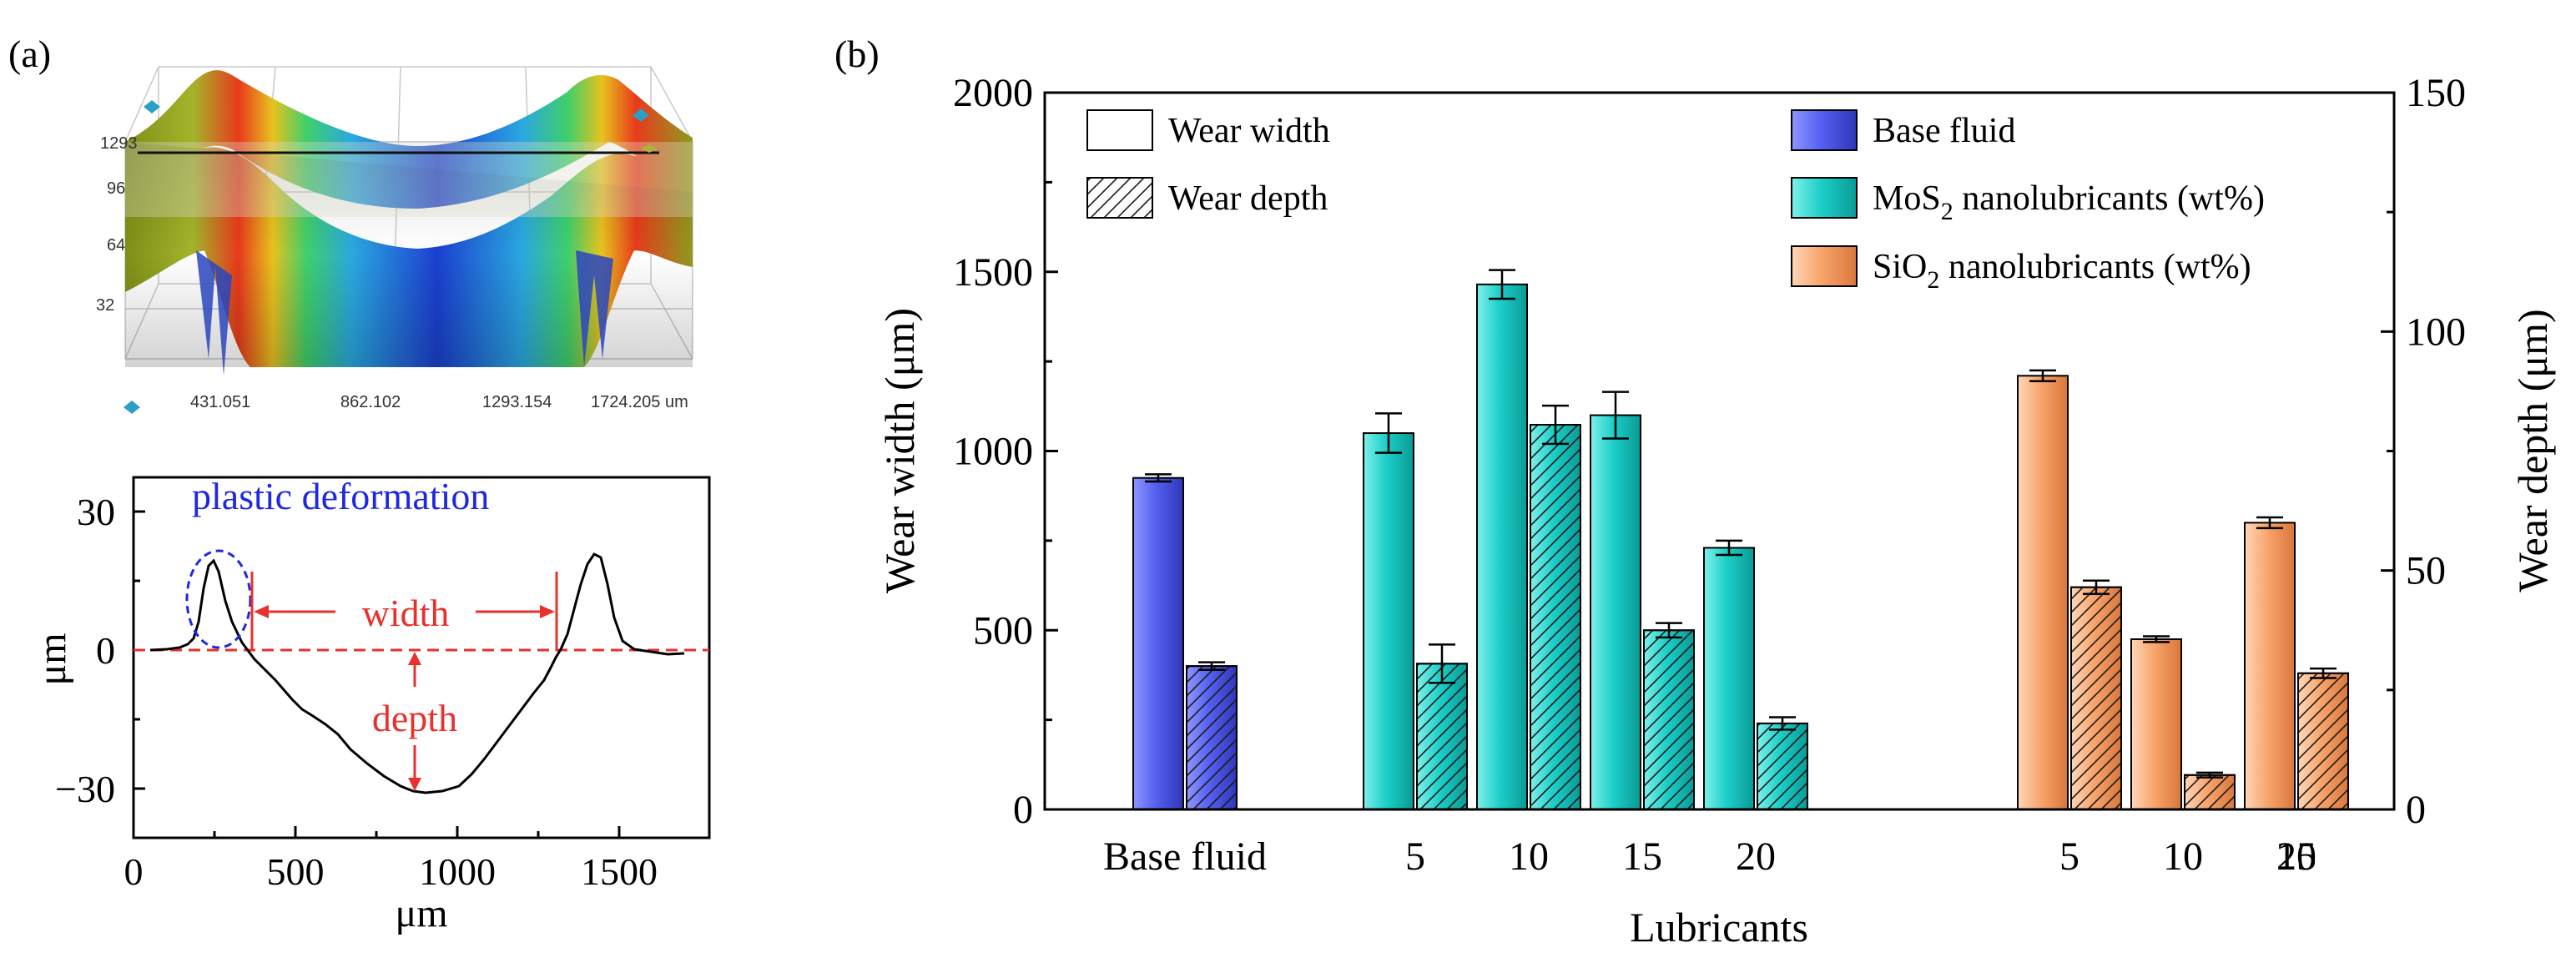 The image size is (2576, 968). I want to click on profile-curve, so click(417, 673).